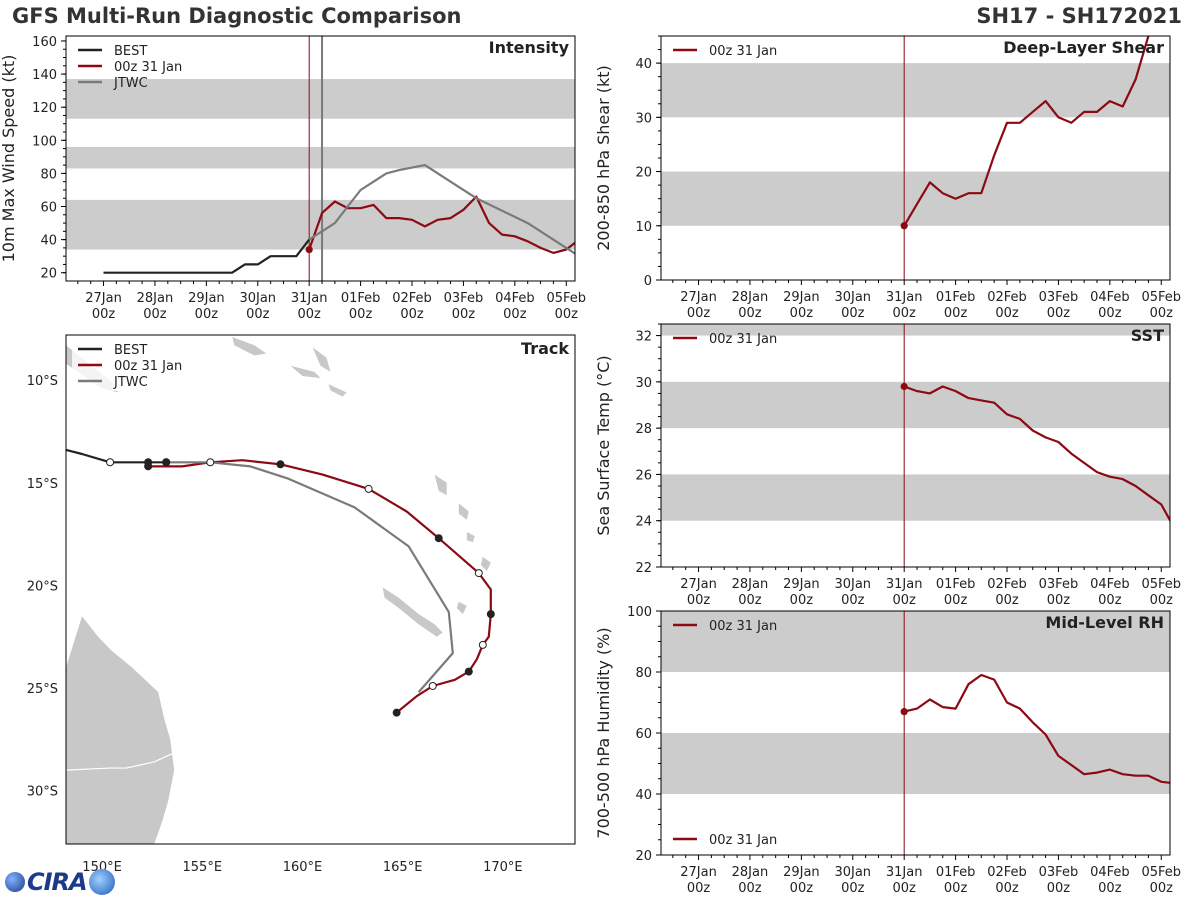 This screenshot has height=900, width=1200. What do you see at coordinates (639, 612) in the screenshot?
I see `y-tick-label: 100` at bounding box center [639, 612].